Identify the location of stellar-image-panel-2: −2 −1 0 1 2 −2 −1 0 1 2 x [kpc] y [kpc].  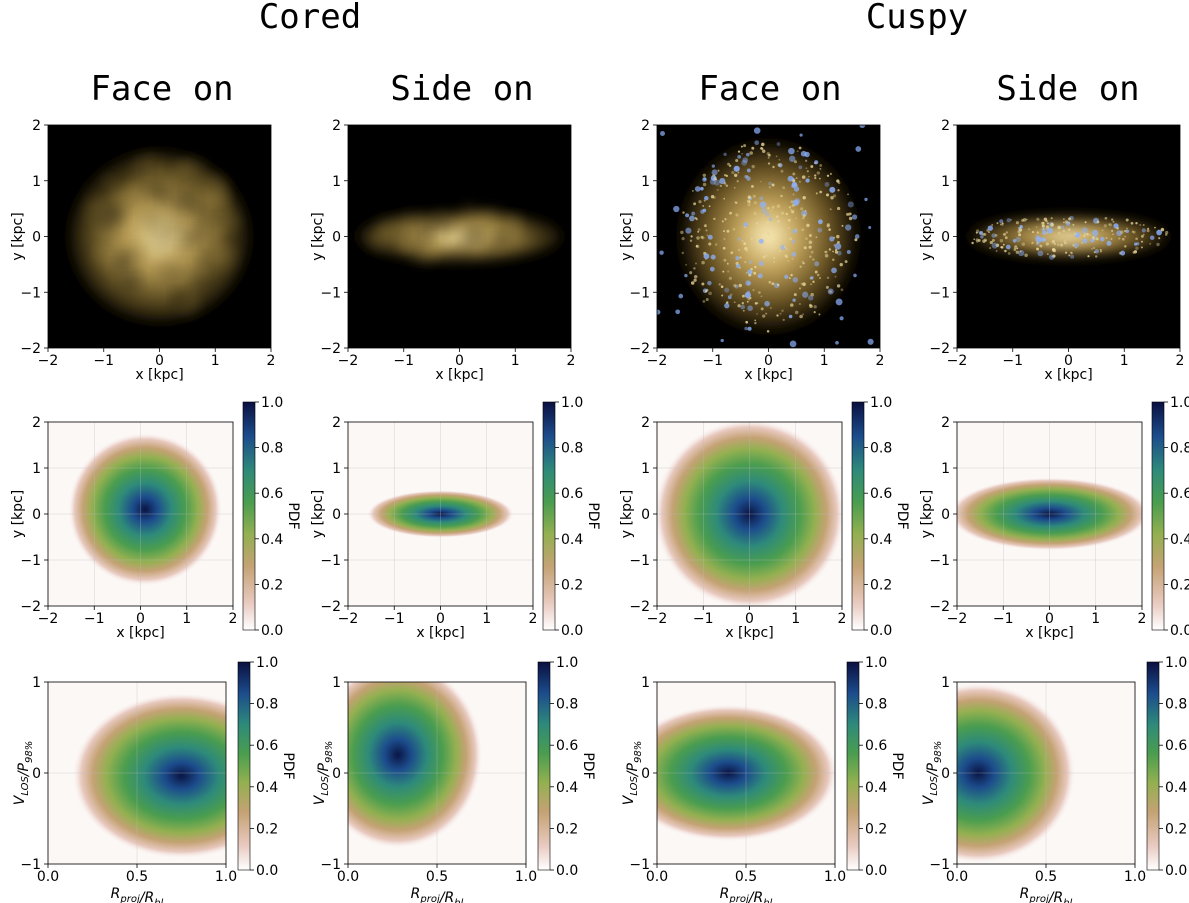
(442, 250).